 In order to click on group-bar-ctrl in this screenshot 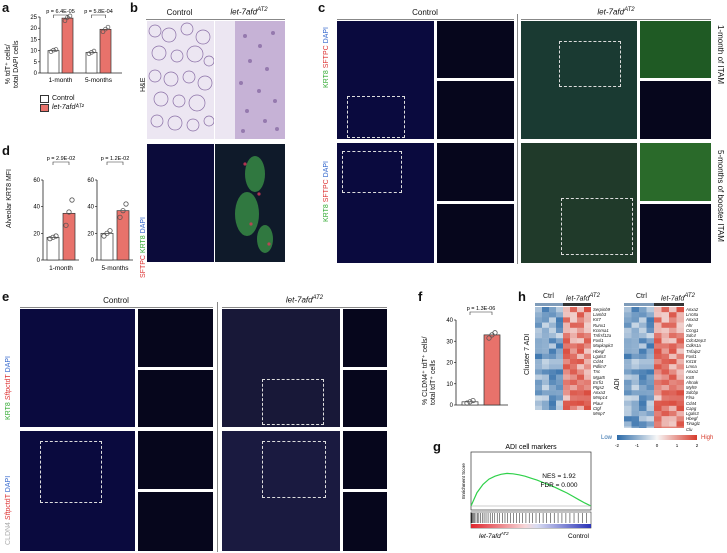, I will do `click(549, 304)`.